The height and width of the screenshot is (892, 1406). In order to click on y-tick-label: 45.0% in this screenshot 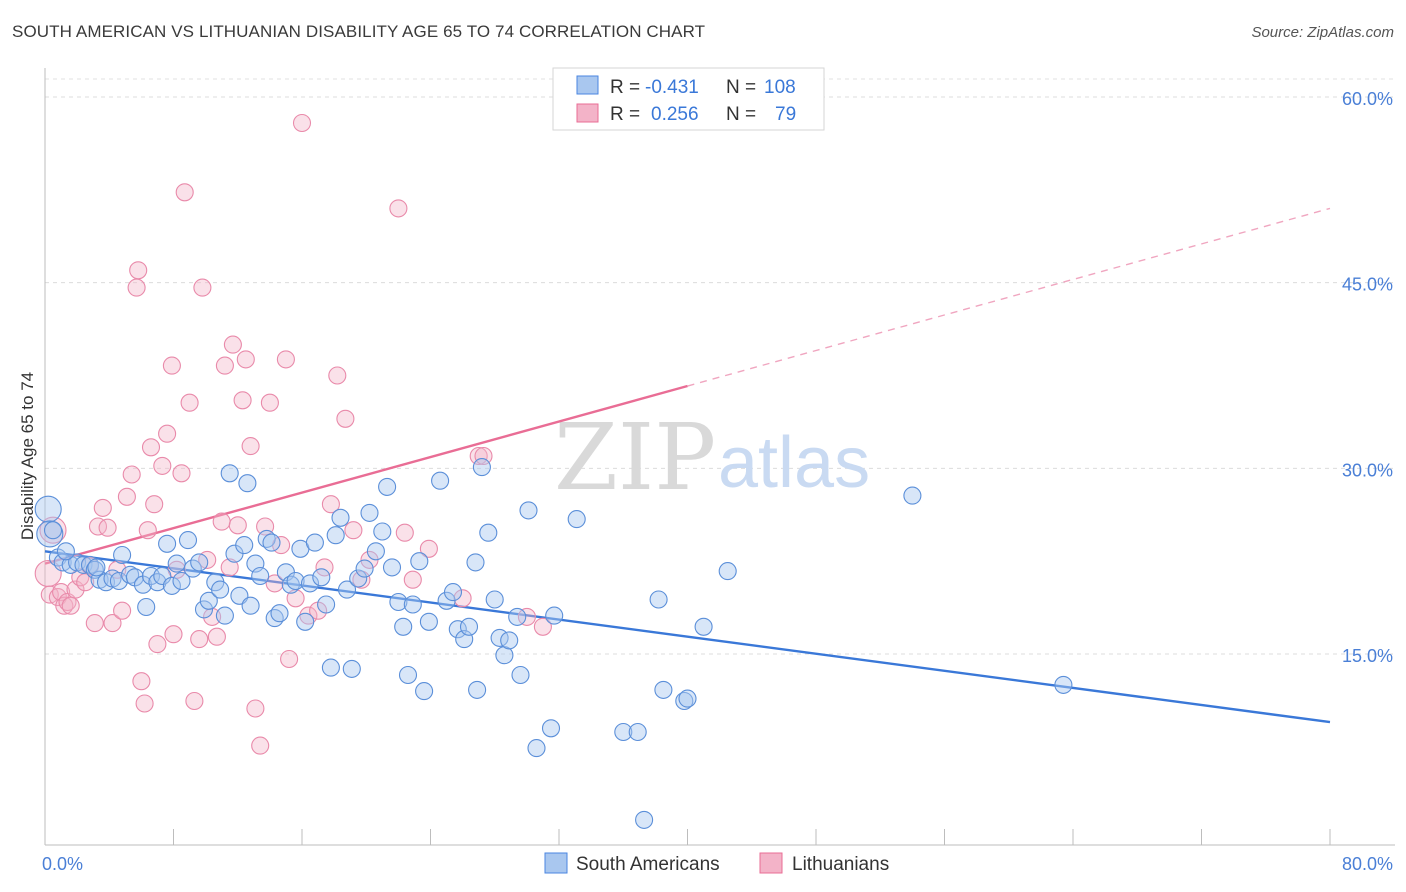, I will do `click(1367, 285)`.